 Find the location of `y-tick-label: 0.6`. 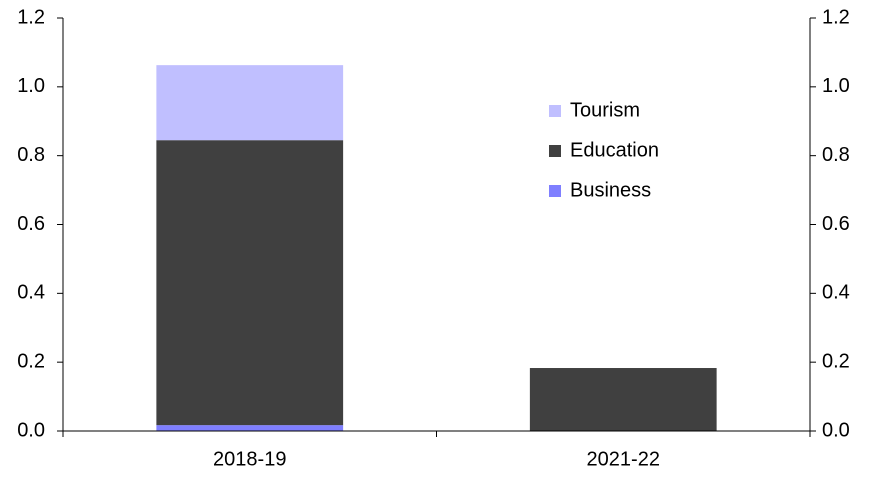

y-tick-label: 0.6 is located at coordinates (31, 224).